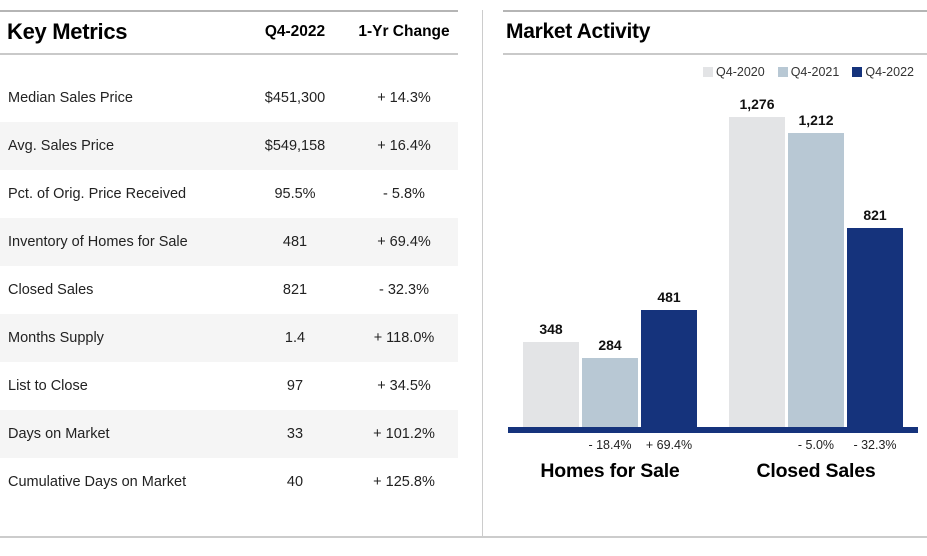 This screenshot has width=927, height=556. I want to click on x-axis-line, so click(713, 430).